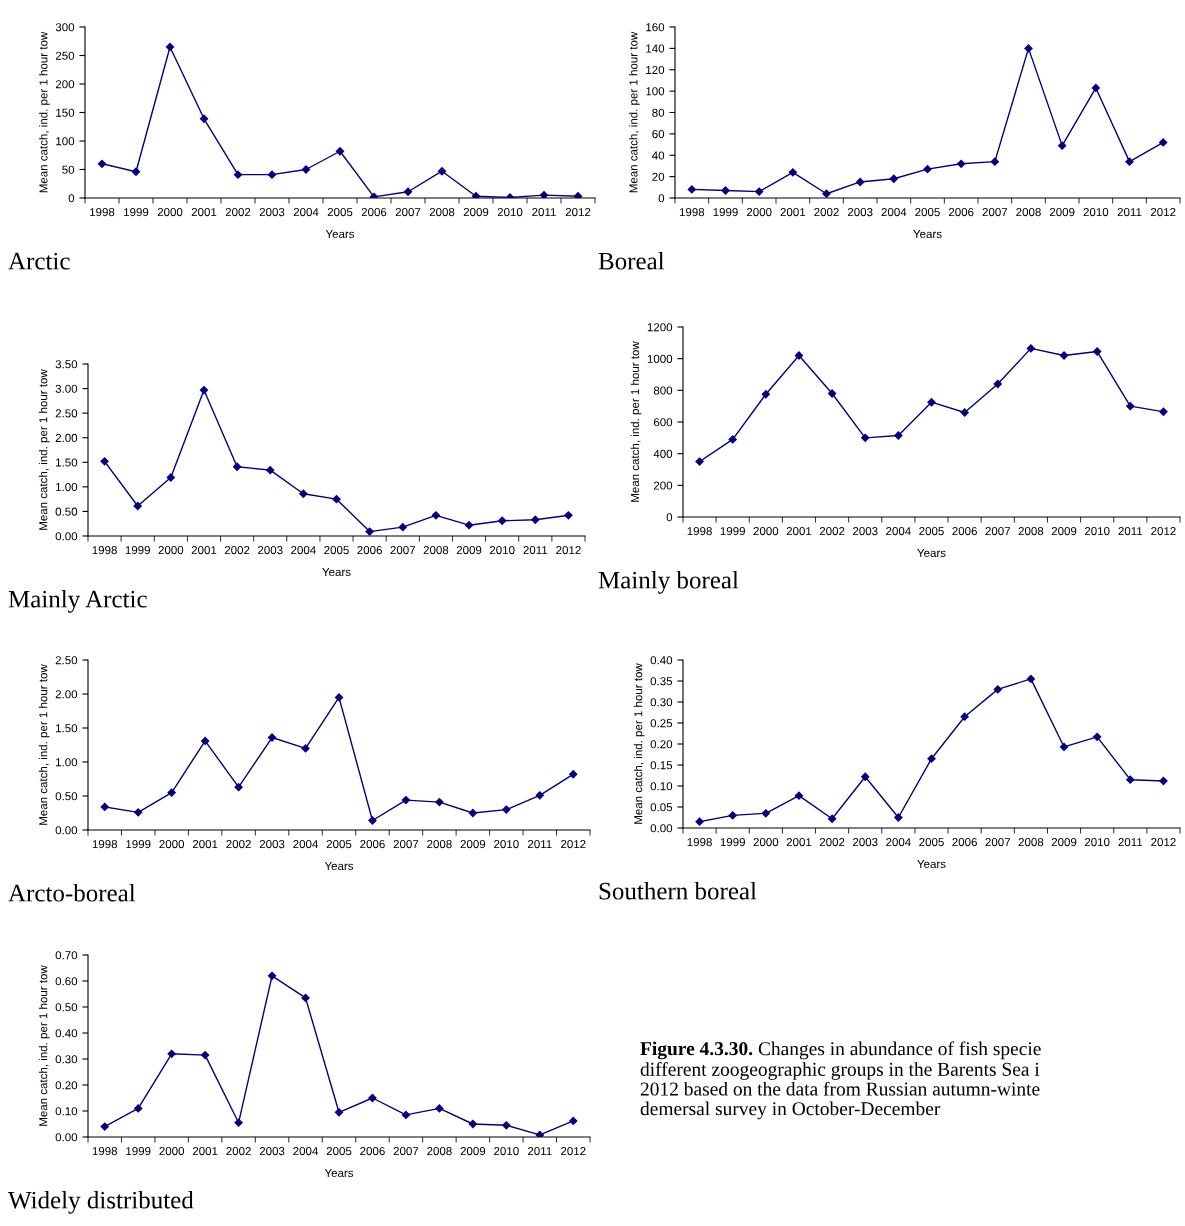 The width and height of the screenshot is (1185, 1226). I want to click on y-tick-label: 80, so click(658, 112).